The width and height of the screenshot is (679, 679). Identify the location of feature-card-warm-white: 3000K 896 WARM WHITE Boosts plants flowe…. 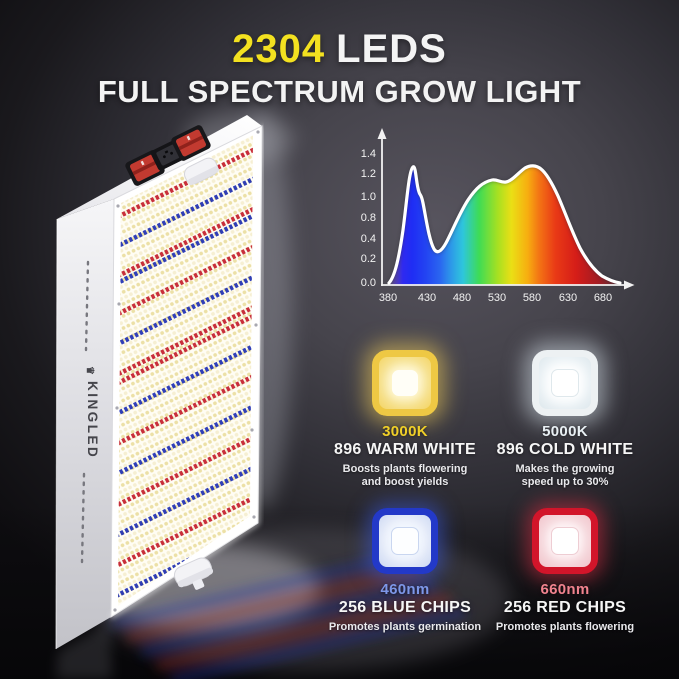
(405, 419).